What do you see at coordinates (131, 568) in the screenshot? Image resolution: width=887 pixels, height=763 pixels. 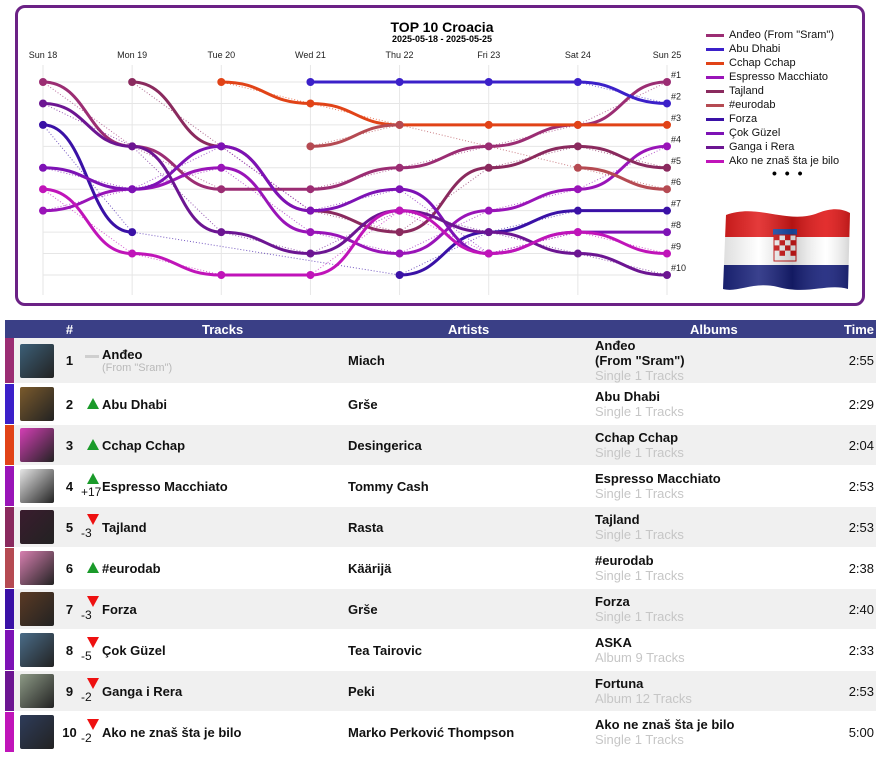 I see `track-title: #eurodab` at bounding box center [131, 568].